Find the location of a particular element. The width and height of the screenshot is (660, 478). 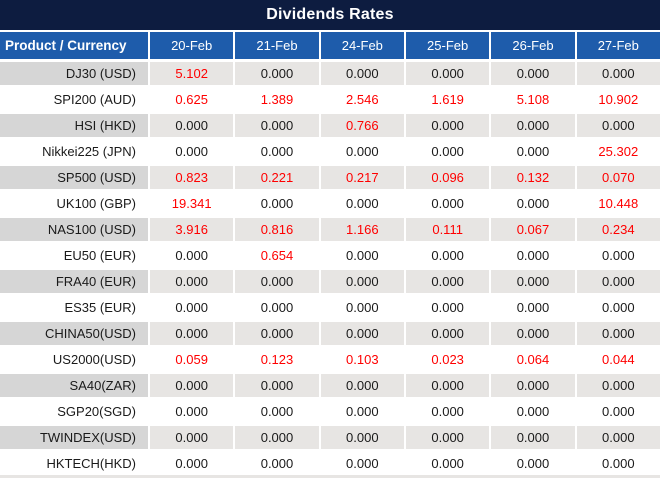

table-row: ES35 (EUR) 0.000 0.000 0.000 0.000 0.000 0.000 is located at coordinates (330, 307).